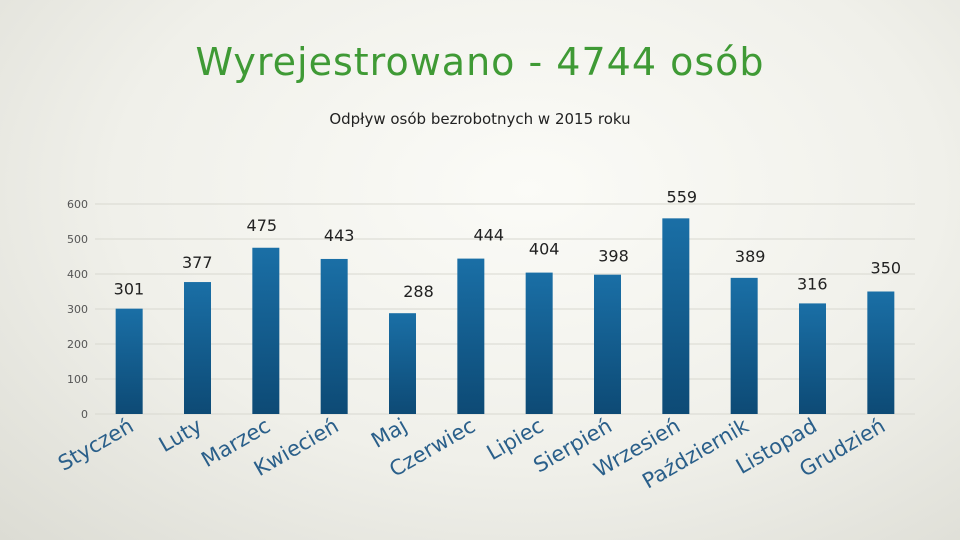 The width and height of the screenshot is (960, 540). What do you see at coordinates (418, 291) in the screenshot?
I see `data-label: 288` at bounding box center [418, 291].